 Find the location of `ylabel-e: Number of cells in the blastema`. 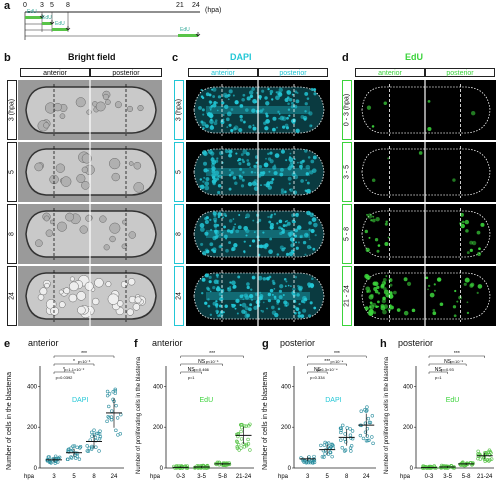

ylabel-e: Number of cells in the blastema is located at coordinates (9, 420).